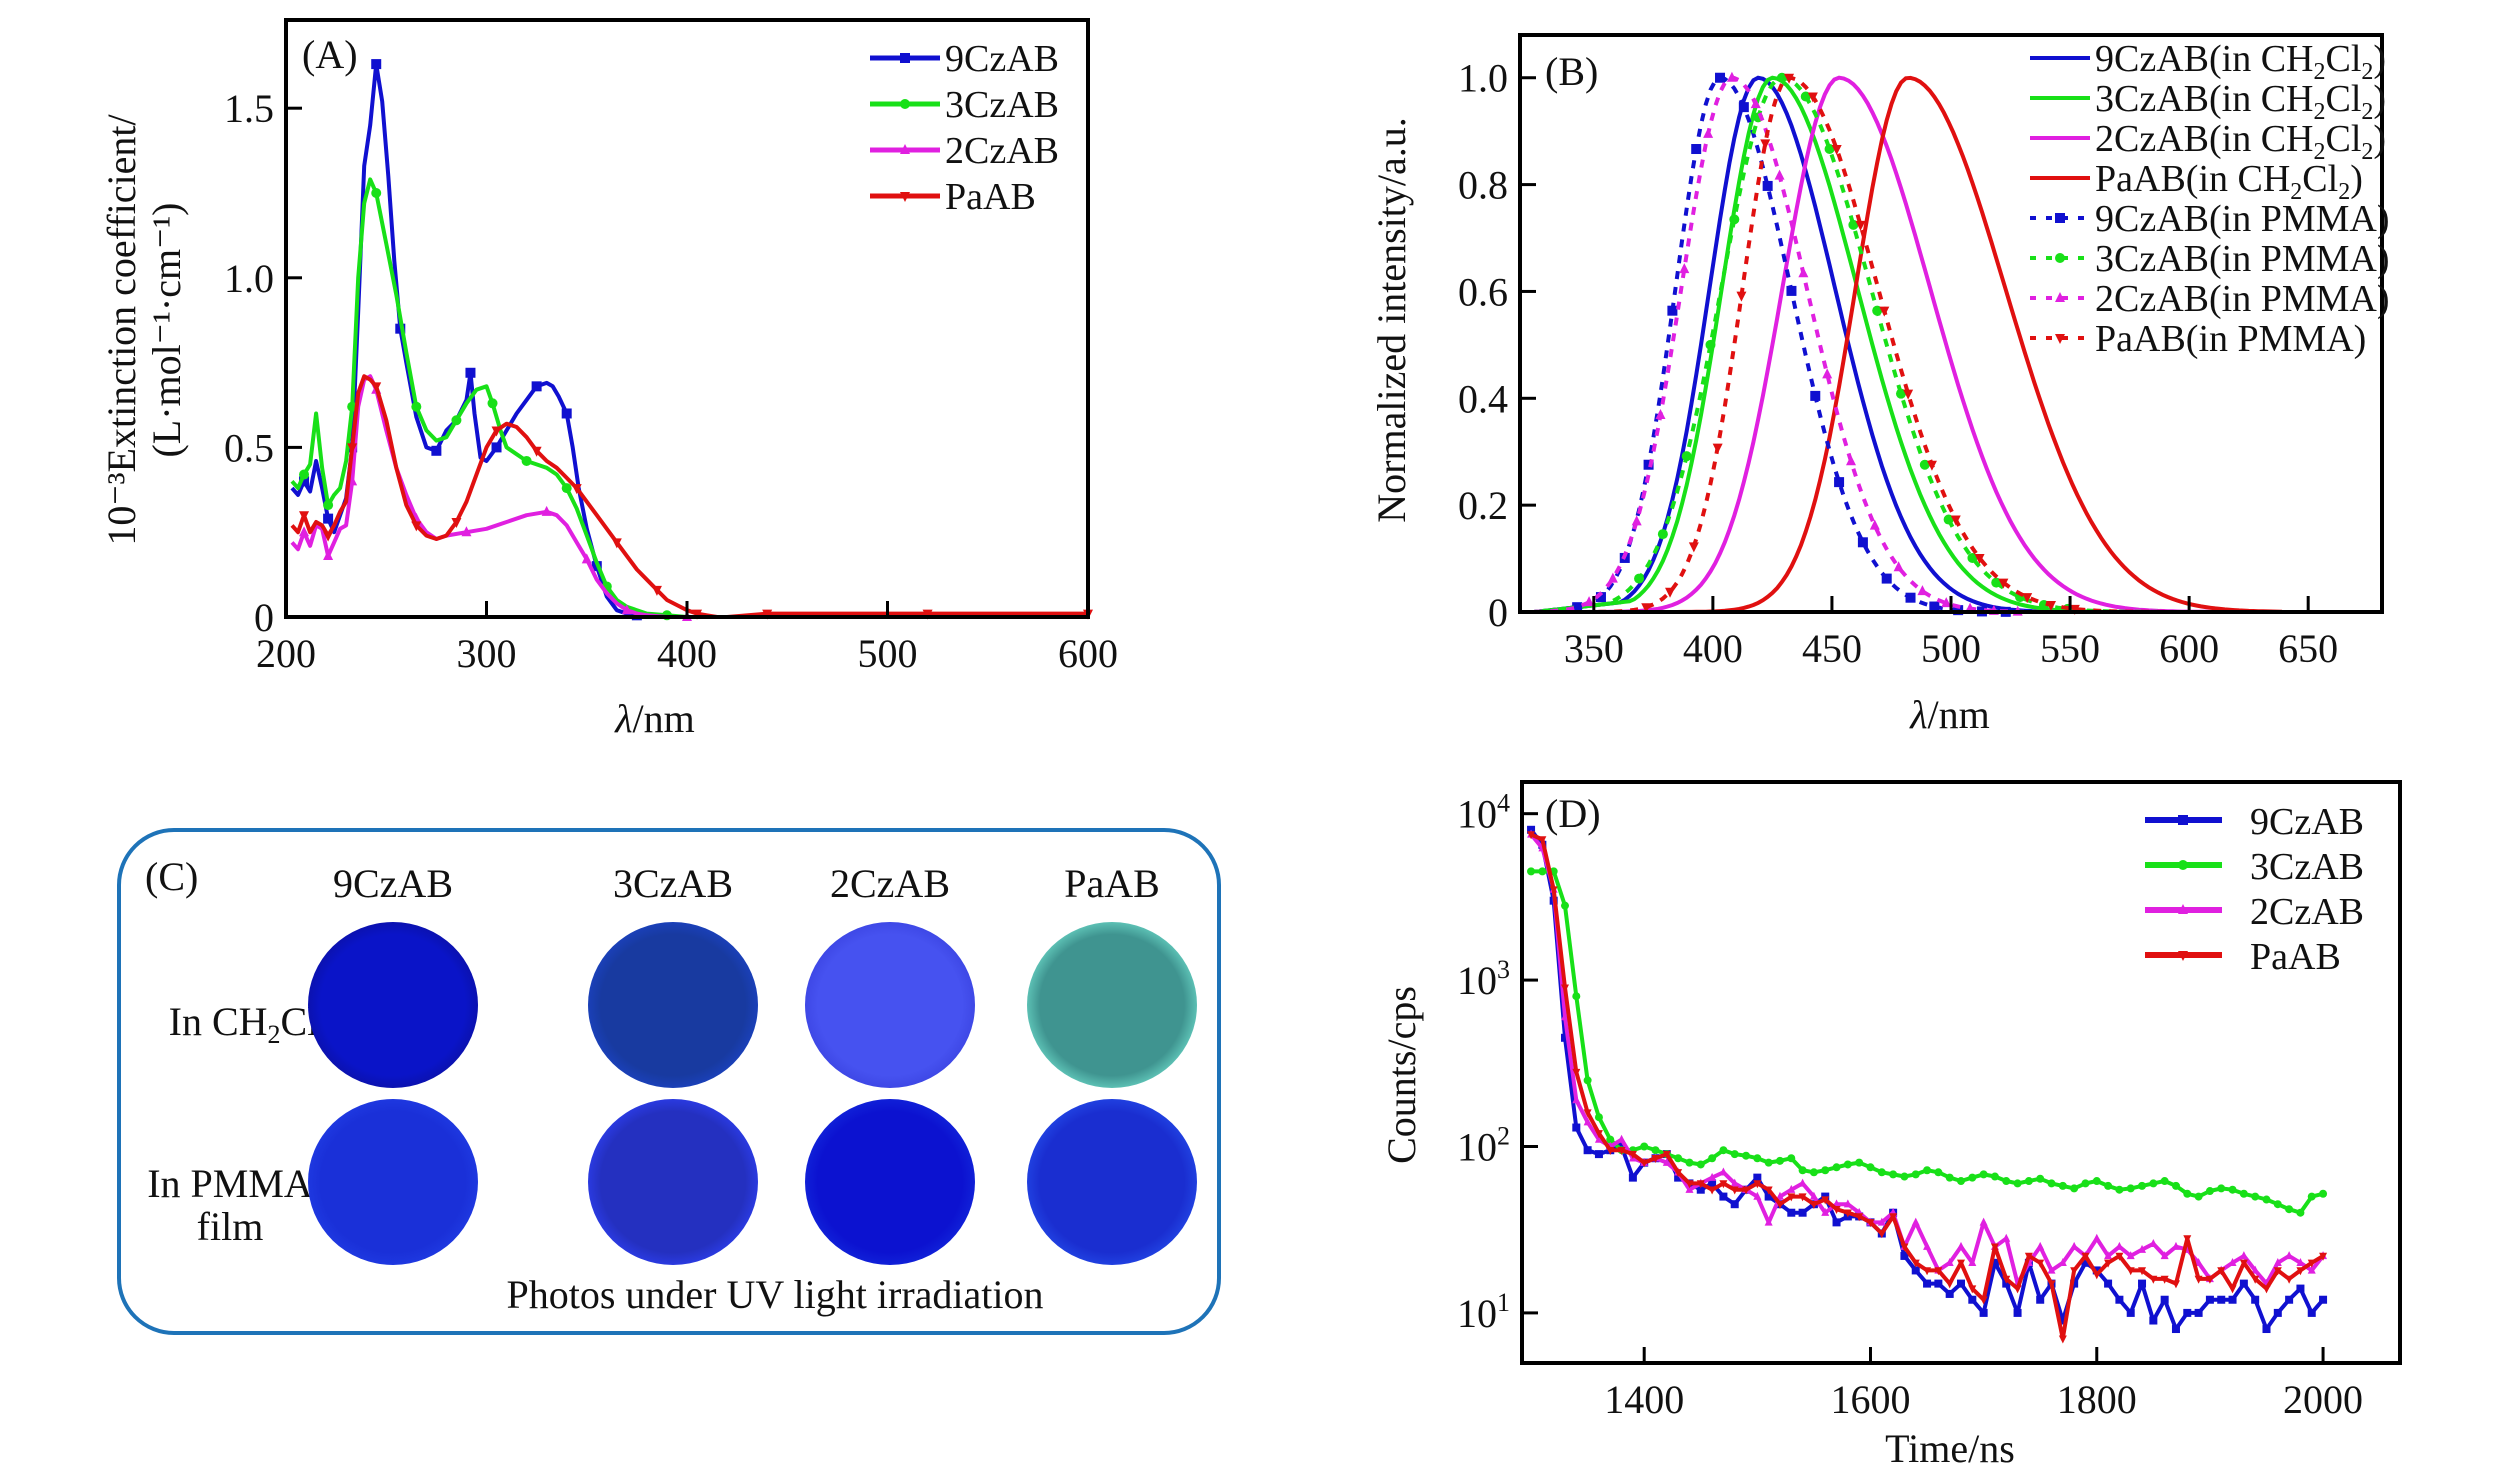  I want to click on column-header-9czab: 9CzAB, so click(393, 883).